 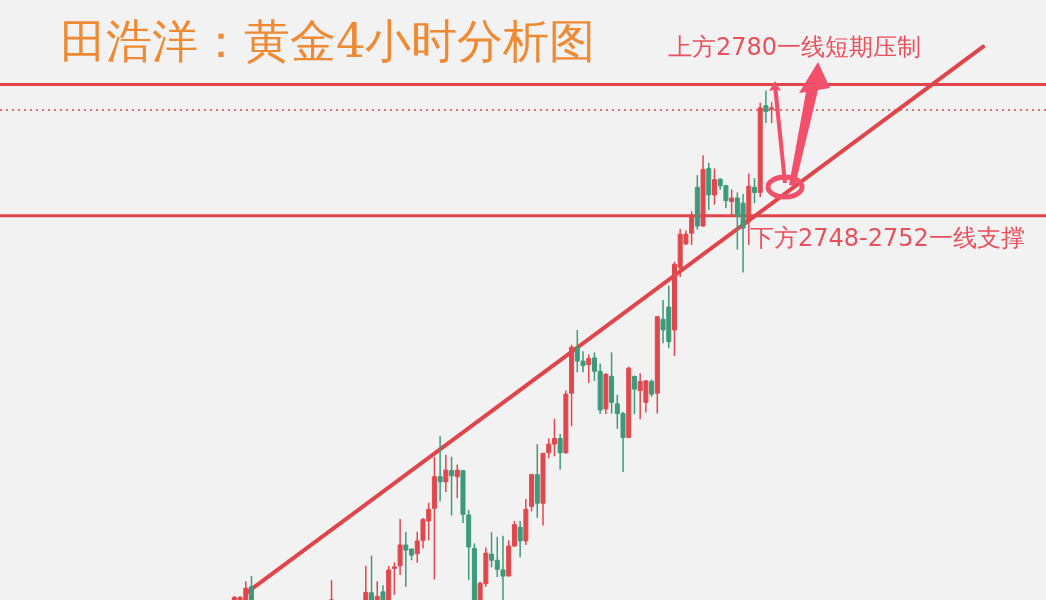 I want to click on ref-line-label: 下方2748-2752一线支撑, so click(x=887, y=237).